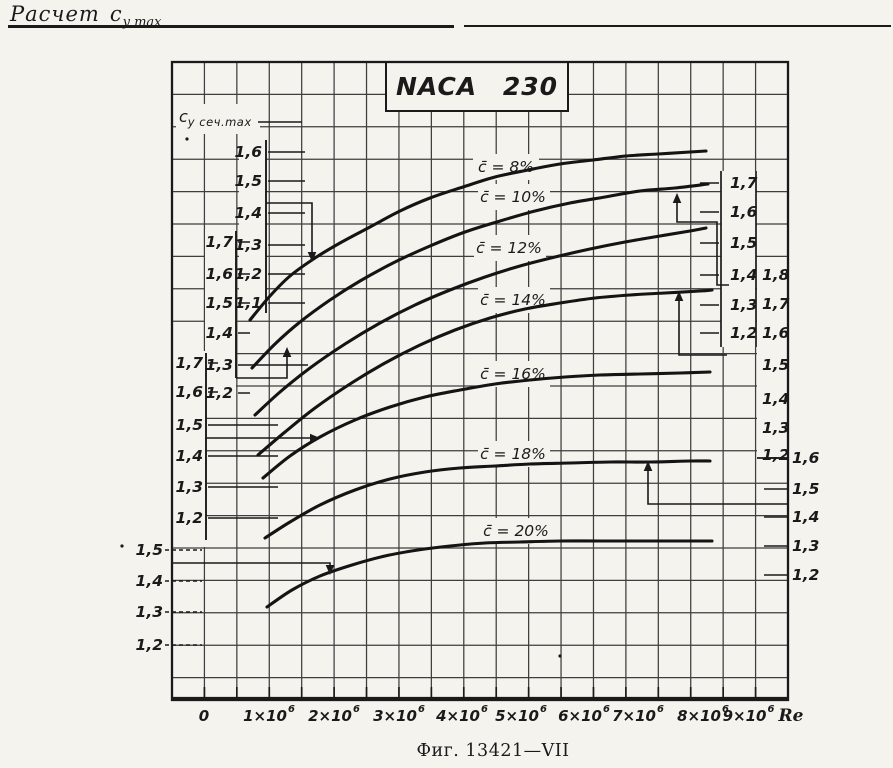 Image resolution: width=893 pixels, height=768 pixels. Describe the element at coordinates (149, 550) in the screenshot. I see `scale-value-L4: 1,5` at that location.